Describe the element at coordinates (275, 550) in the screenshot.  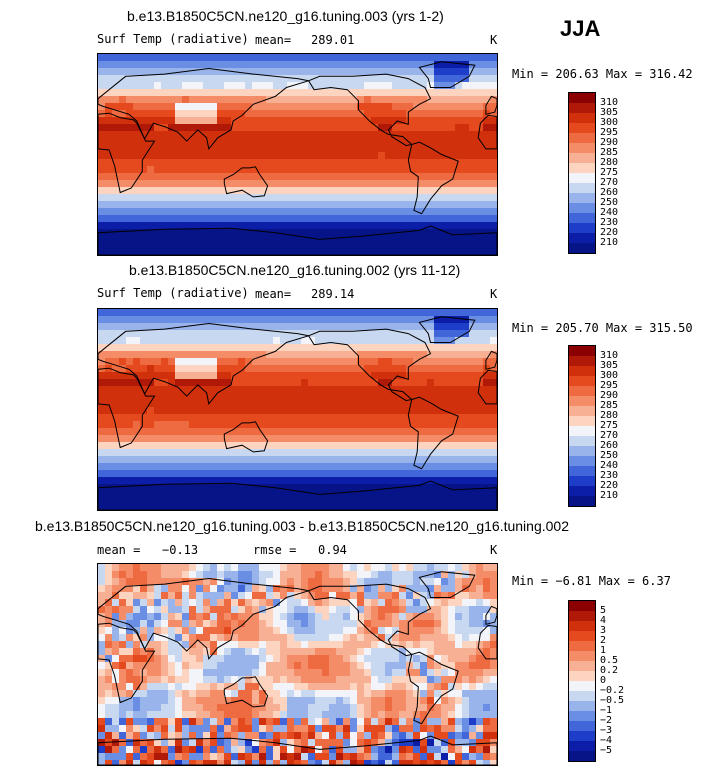
I see `panel-3-rmse-label: rmse =` at that location.